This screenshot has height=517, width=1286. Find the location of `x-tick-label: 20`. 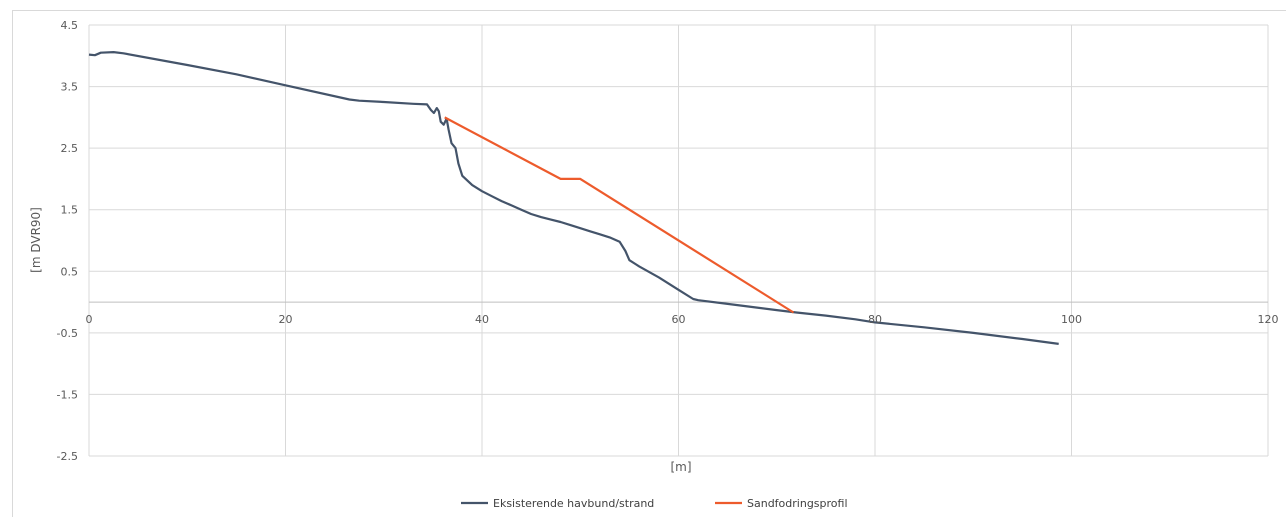

x-tick-label: 20 is located at coordinates (286, 319).